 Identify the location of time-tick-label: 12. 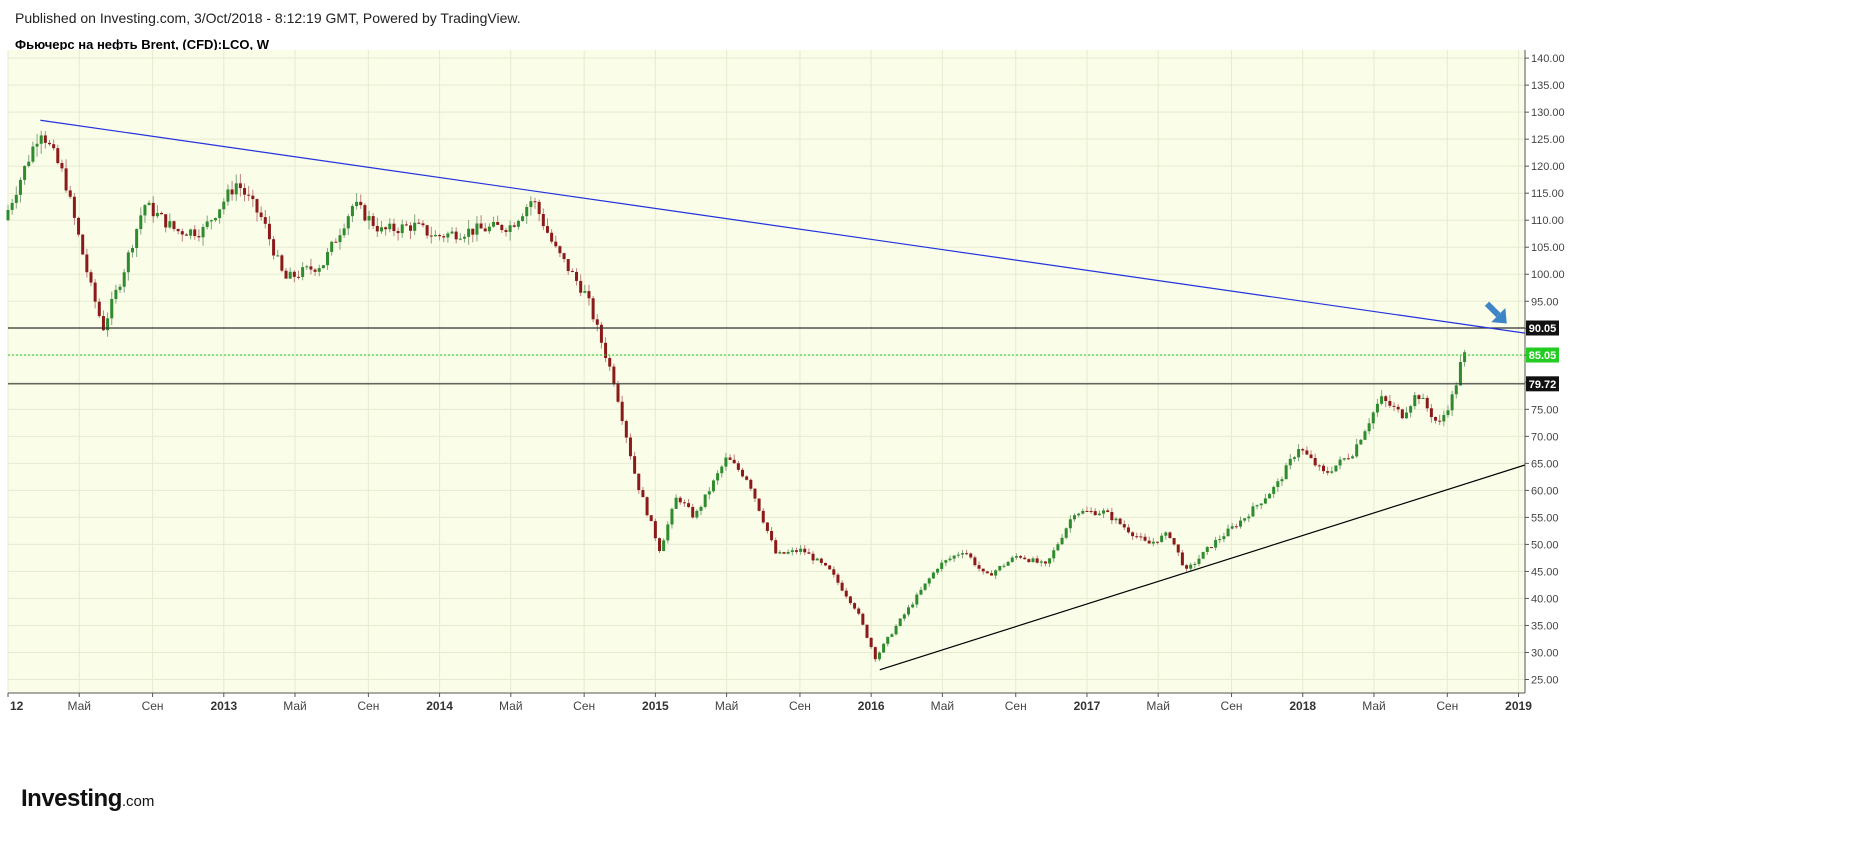
(17, 706).